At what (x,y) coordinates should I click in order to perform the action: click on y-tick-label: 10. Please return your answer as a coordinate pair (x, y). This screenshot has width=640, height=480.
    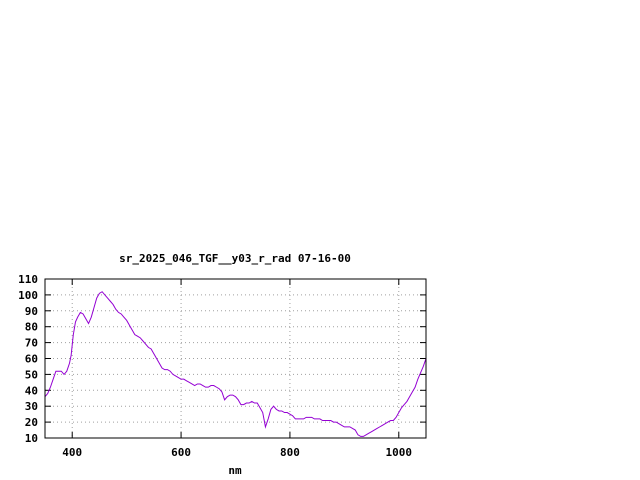
    Looking at the image, I should click on (31, 438).